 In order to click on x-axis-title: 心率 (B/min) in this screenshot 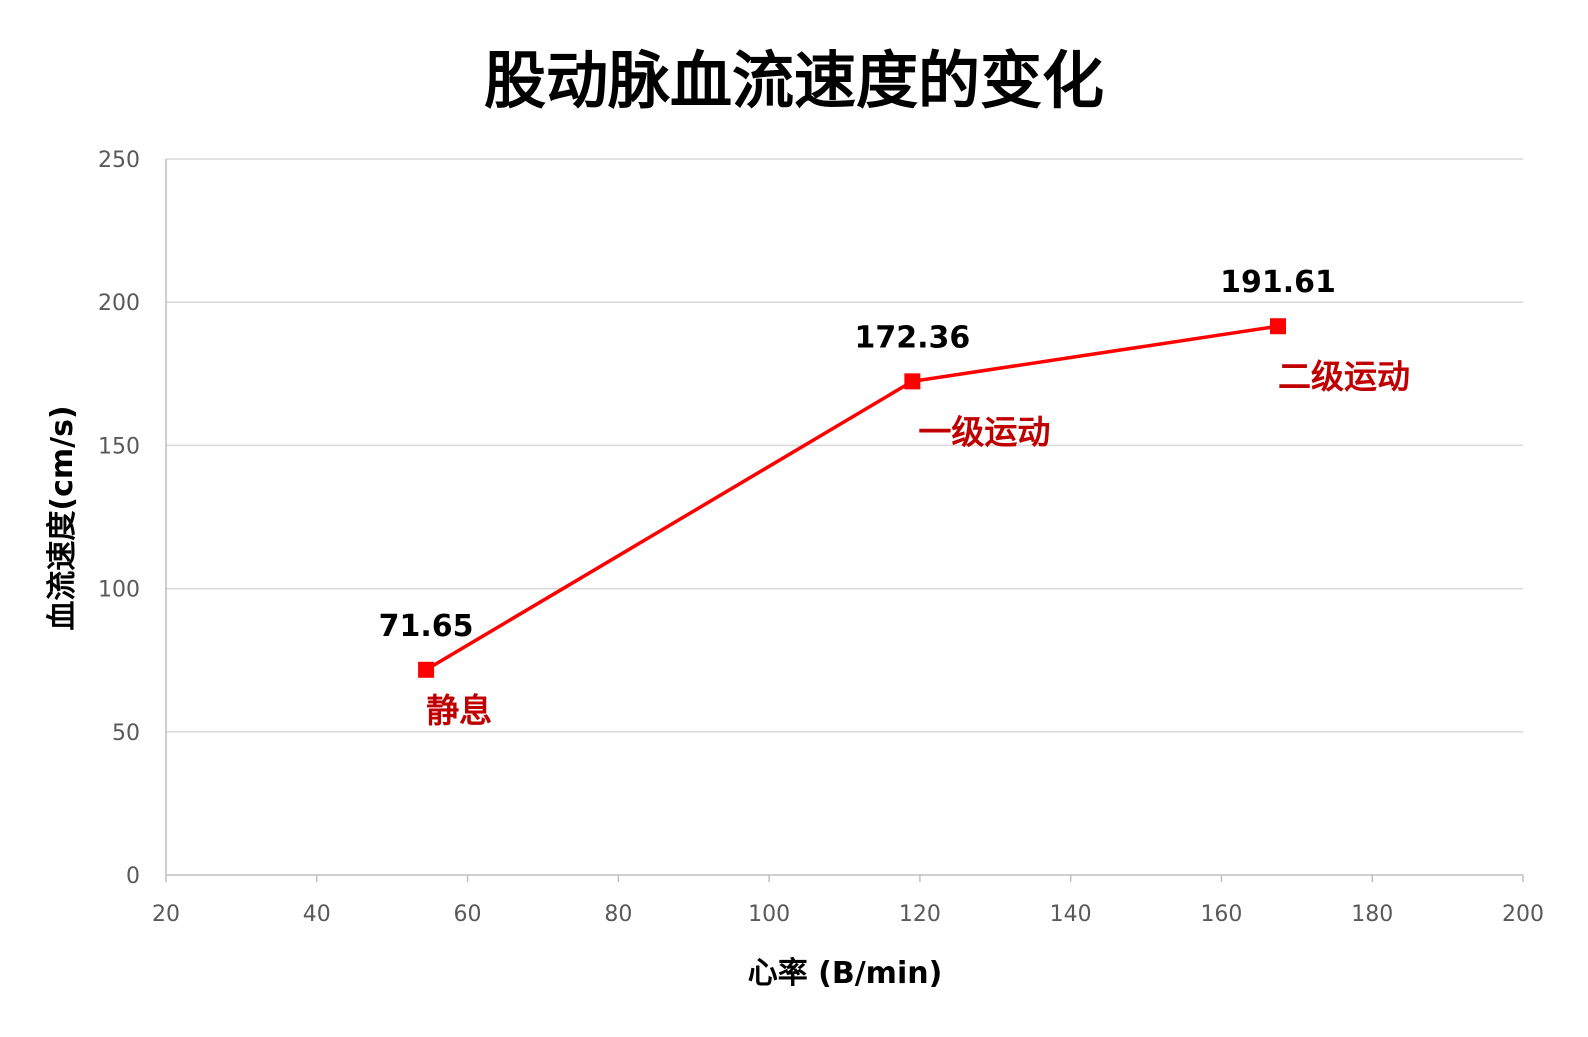, I will do `click(845, 973)`.